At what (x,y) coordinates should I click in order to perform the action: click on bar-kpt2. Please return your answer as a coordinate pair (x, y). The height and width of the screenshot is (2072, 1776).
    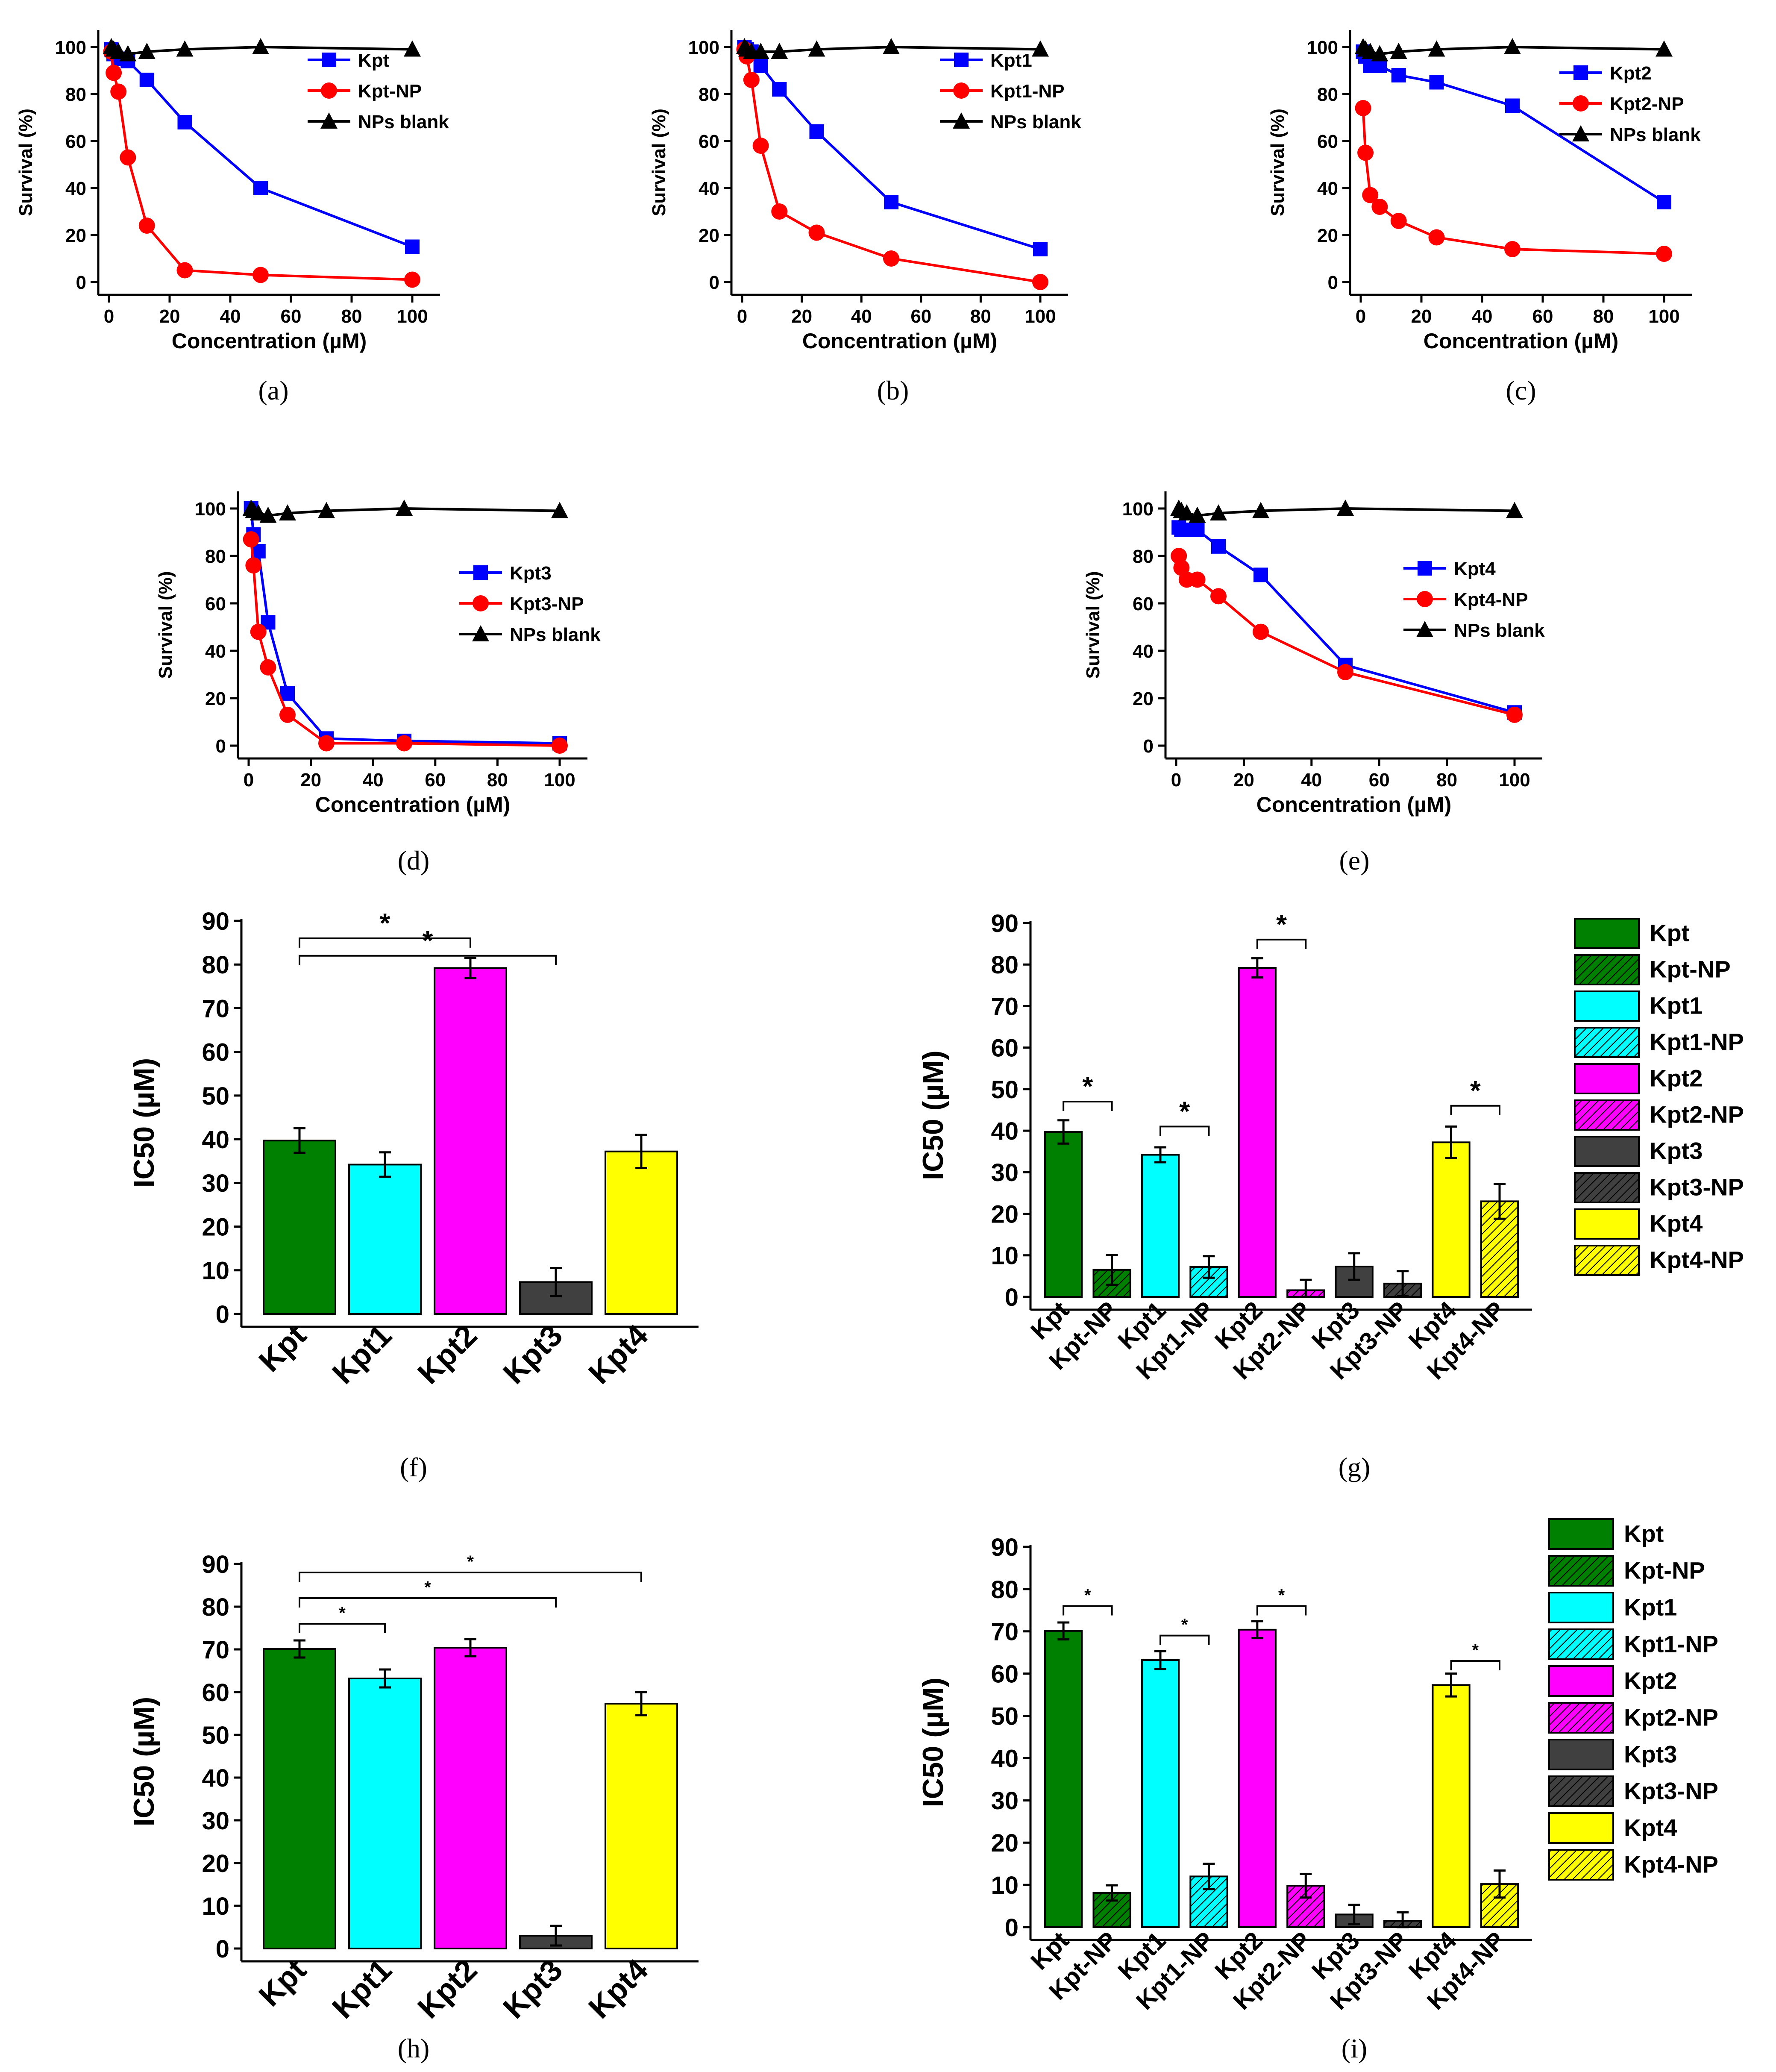
    Looking at the image, I should click on (470, 1798).